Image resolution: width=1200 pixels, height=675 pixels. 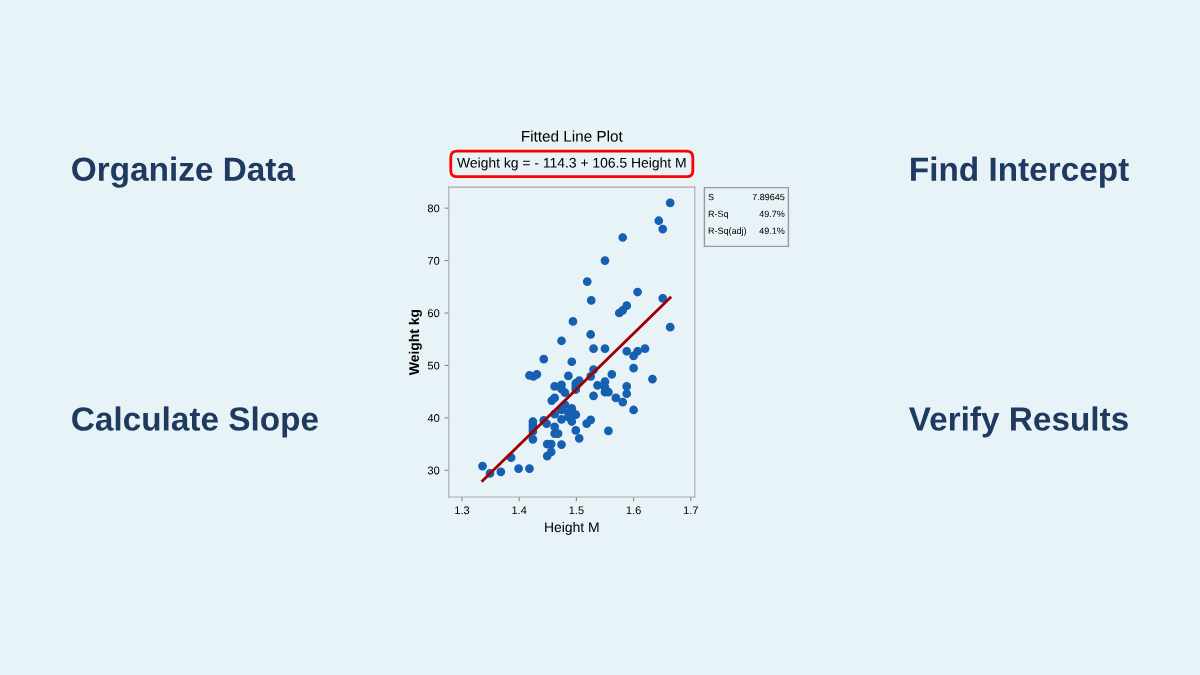 What do you see at coordinates (519, 510) in the screenshot?
I see `x-tick-label: 1.4` at bounding box center [519, 510].